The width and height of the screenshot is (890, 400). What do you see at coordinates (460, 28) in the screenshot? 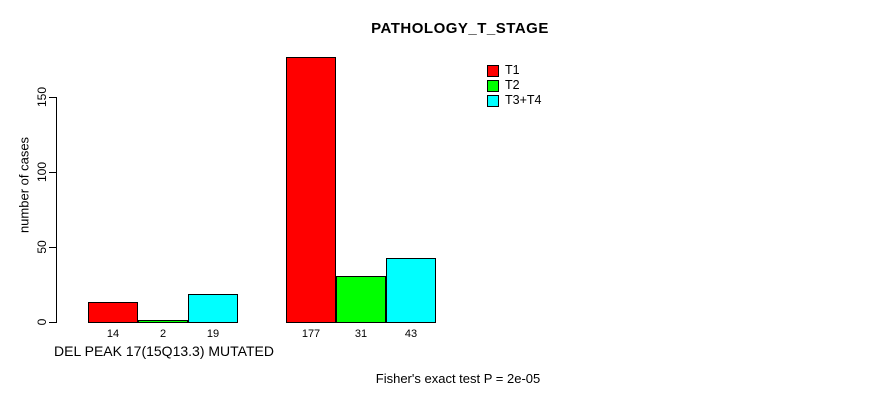
I see `chart-title: PATHOLOGY_T_STAGE` at bounding box center [460, 28].